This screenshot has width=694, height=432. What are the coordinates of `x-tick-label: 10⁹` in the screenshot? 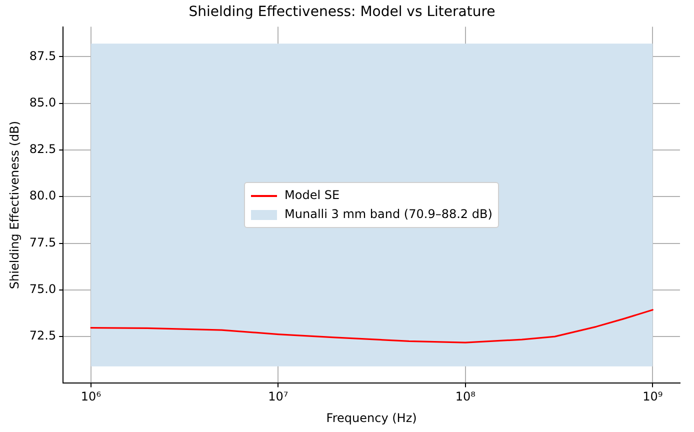 It's located at (652, 397).